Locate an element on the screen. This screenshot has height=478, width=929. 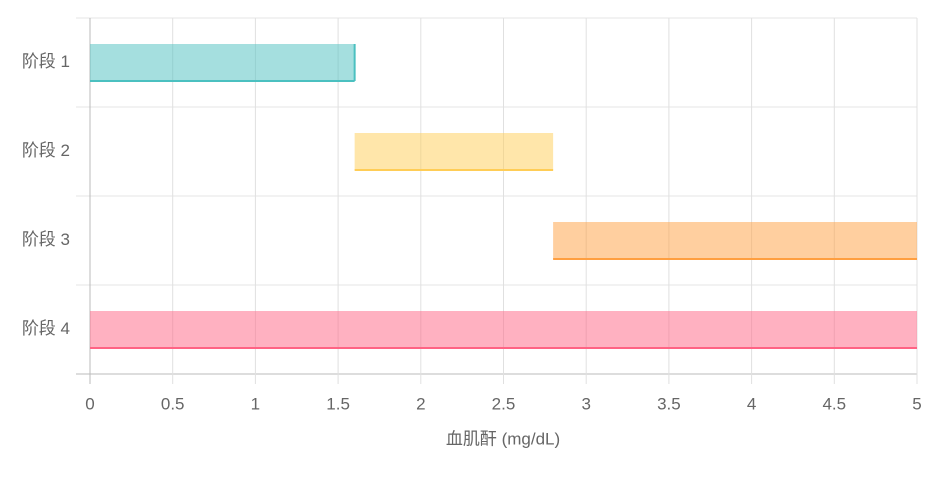
x-tick-label: 3.5 is located at coordinates (669, 403).